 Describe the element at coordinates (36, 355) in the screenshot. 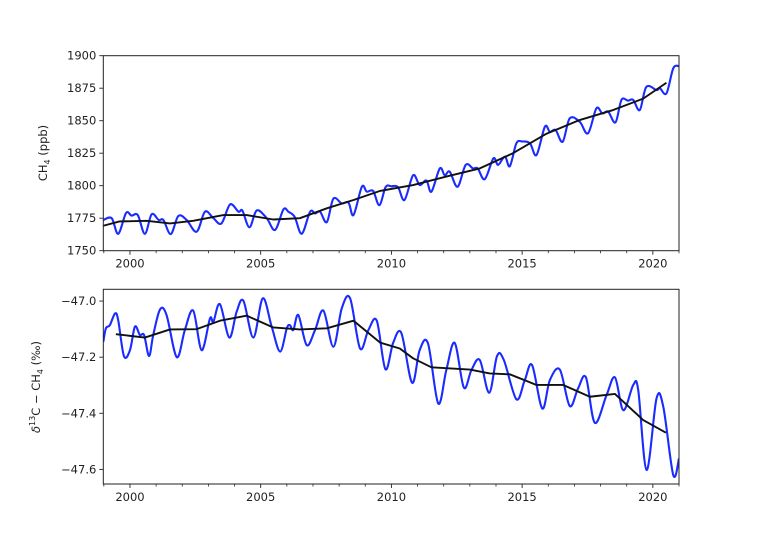

I see `d13c-ylabel-rest: (‰)` at that location.